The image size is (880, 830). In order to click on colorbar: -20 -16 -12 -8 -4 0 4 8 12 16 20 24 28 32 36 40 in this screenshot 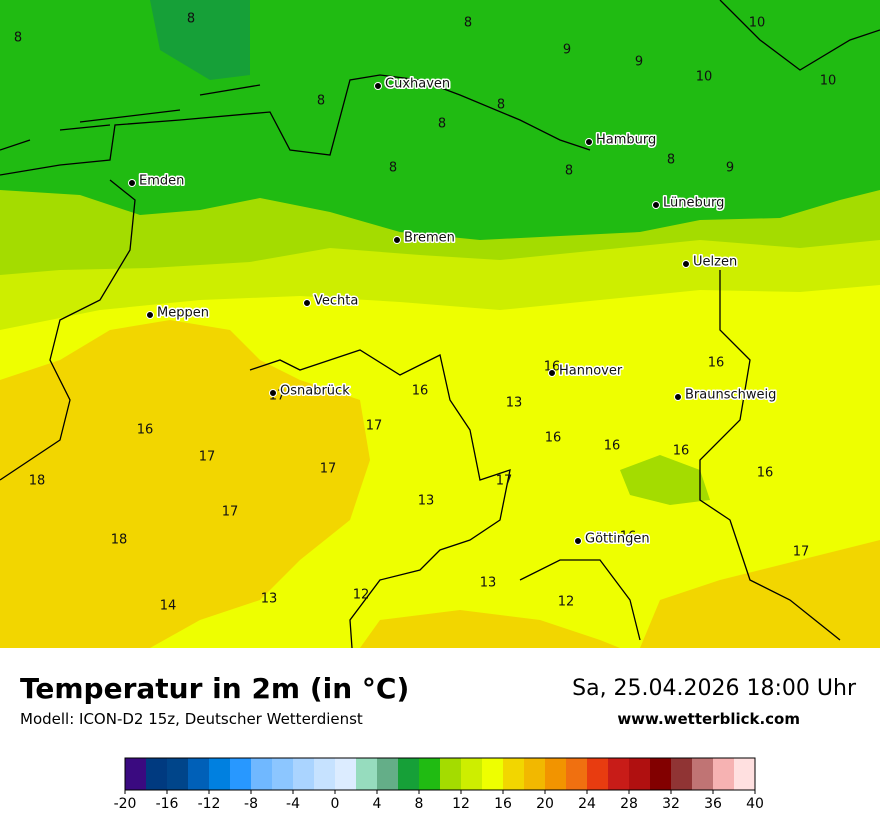, I will do `click(439, 784)`.